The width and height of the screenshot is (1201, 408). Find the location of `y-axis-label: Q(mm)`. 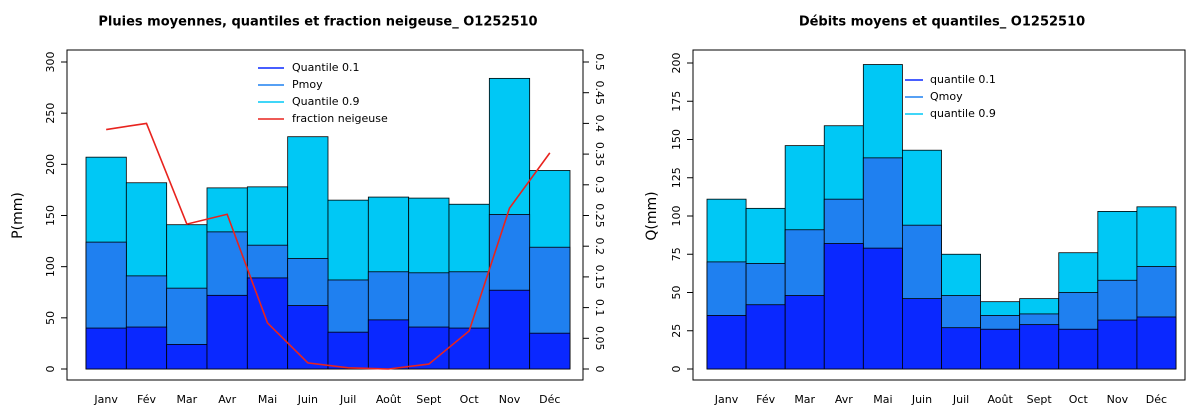

y-axis-label: Q(mm) is located at coordinates (652, 215).